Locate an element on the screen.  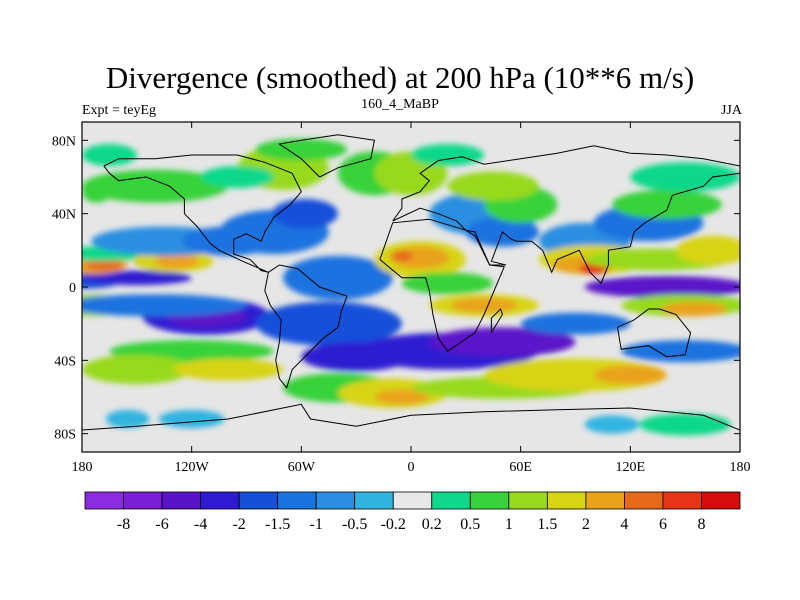
lon-tick-label: 120W is located at coordinates (192, 467).